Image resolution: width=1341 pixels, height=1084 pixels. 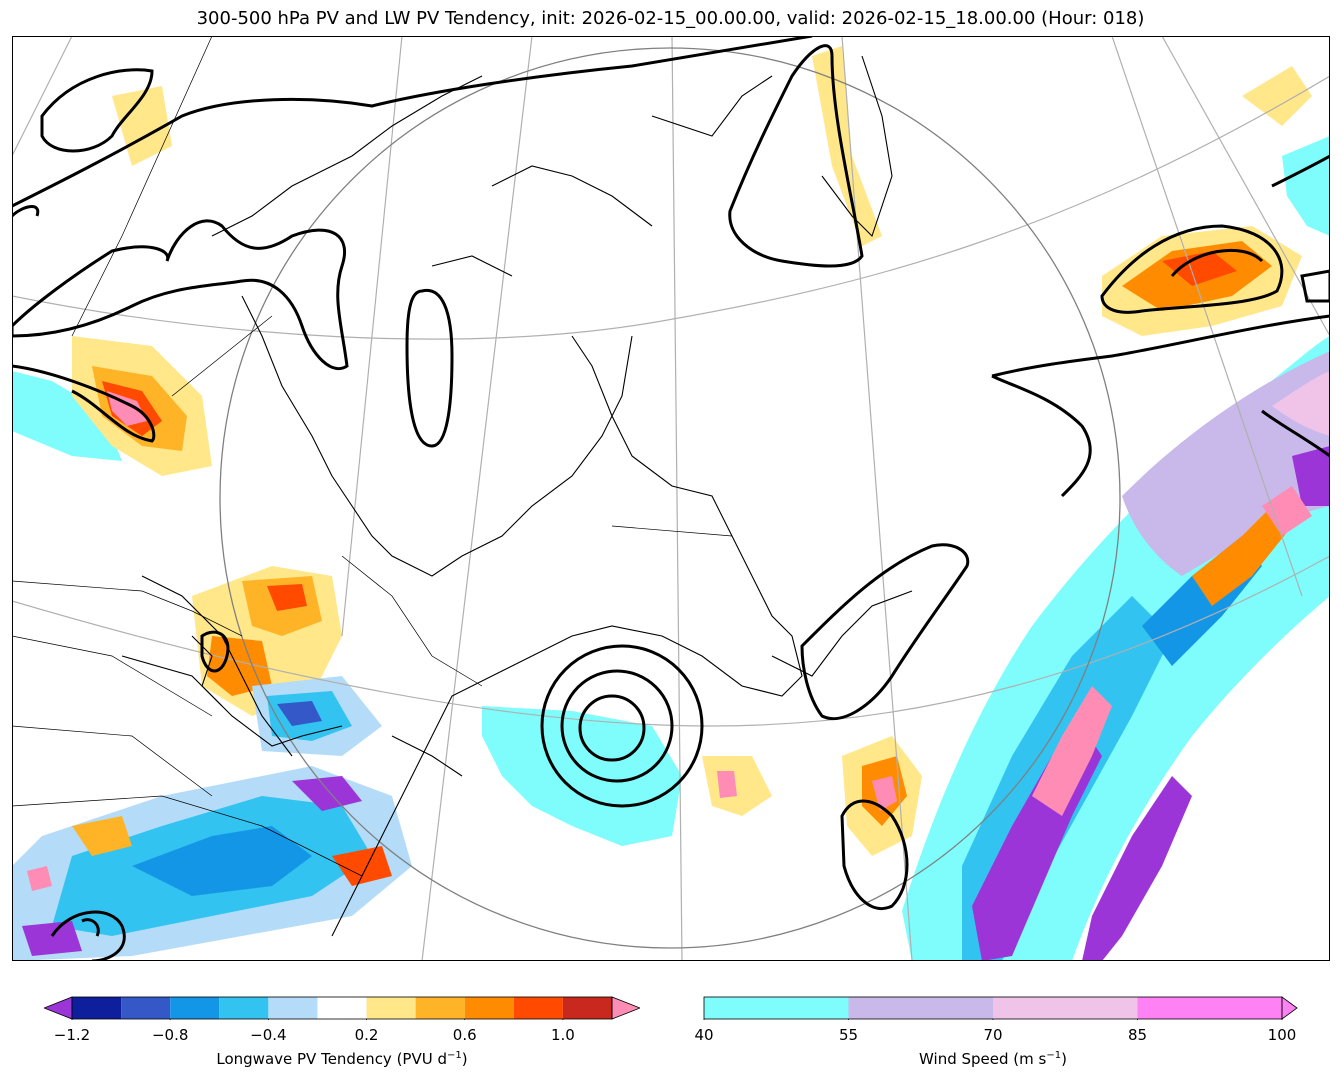 I want to click on wind-speed-tick-label: 70, so click(x=993, y=1035).